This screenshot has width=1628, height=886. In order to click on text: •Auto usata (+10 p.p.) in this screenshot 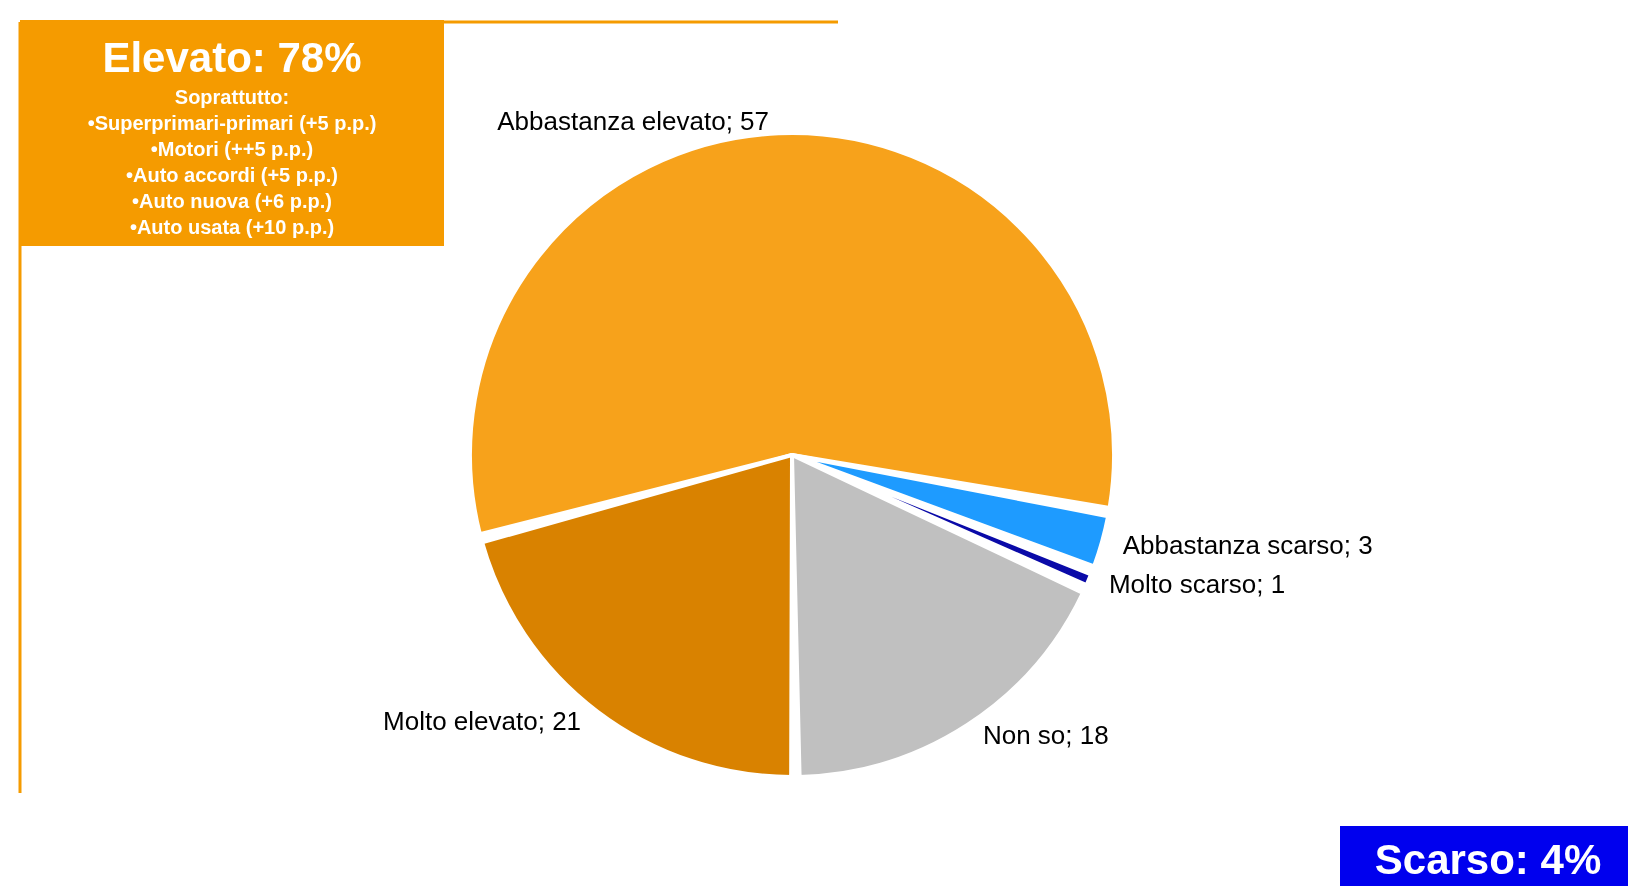, I will do `click(232, 227)`.